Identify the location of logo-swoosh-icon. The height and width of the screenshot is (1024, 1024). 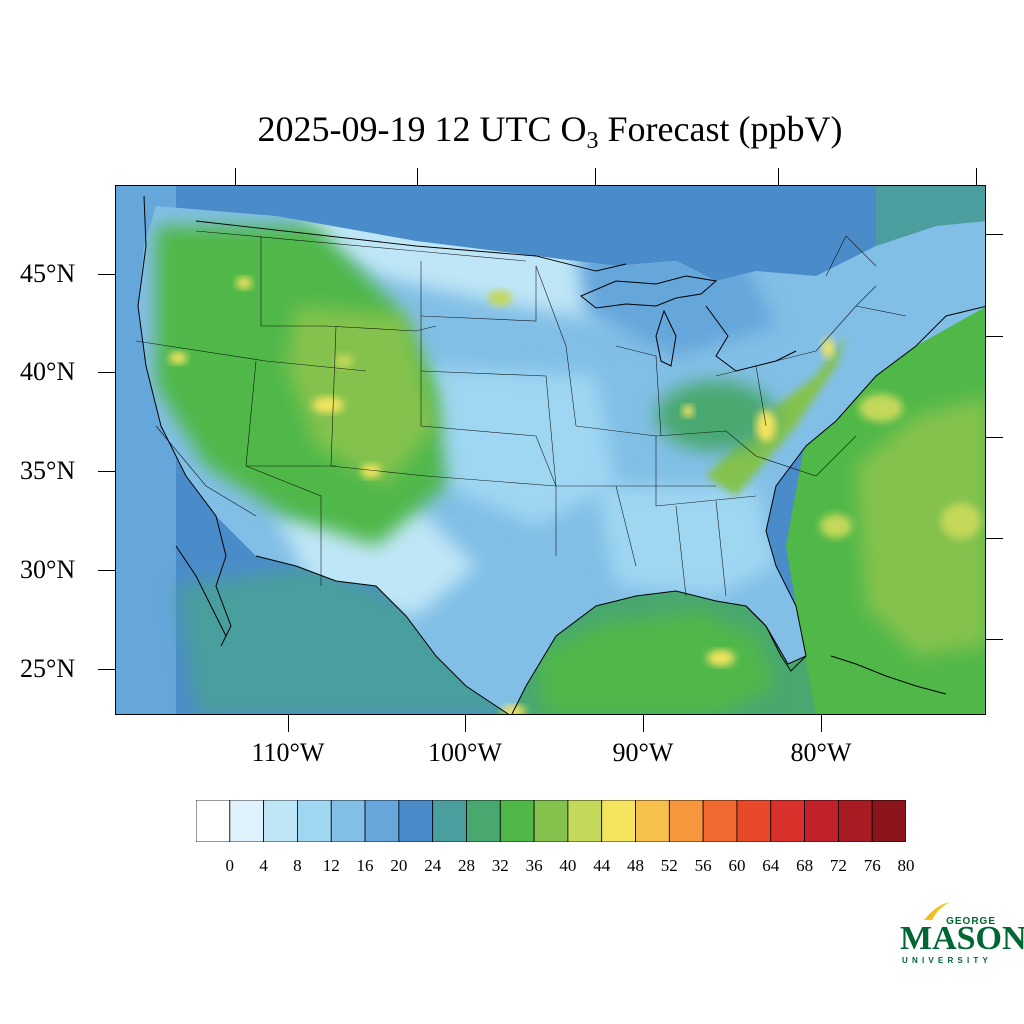
(937, 911).